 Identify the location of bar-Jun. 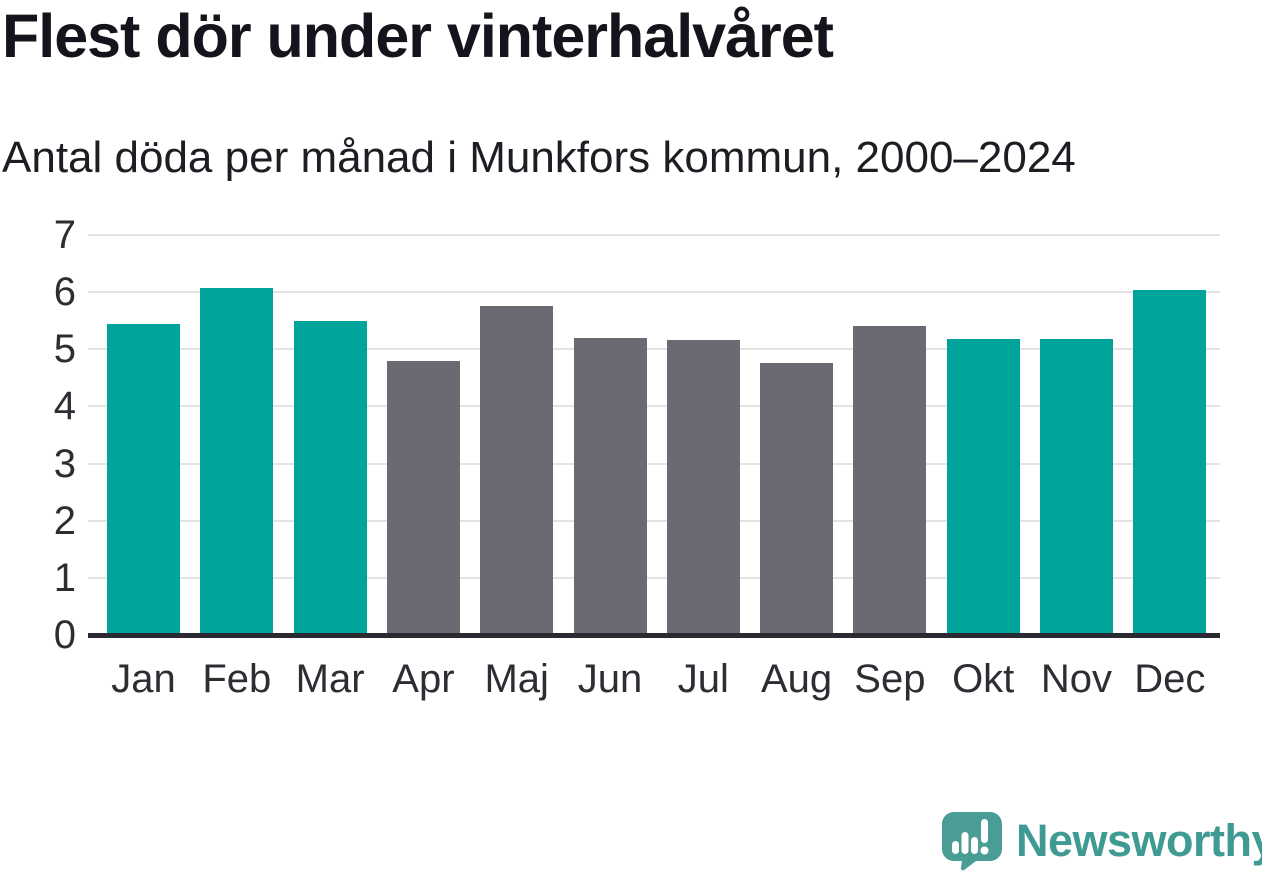
(610, 486).